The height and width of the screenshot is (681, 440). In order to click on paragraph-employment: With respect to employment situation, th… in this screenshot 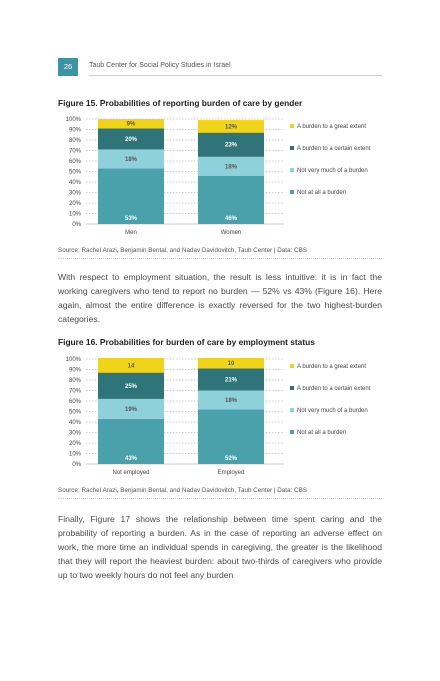, I will do `click(220, 298)`.